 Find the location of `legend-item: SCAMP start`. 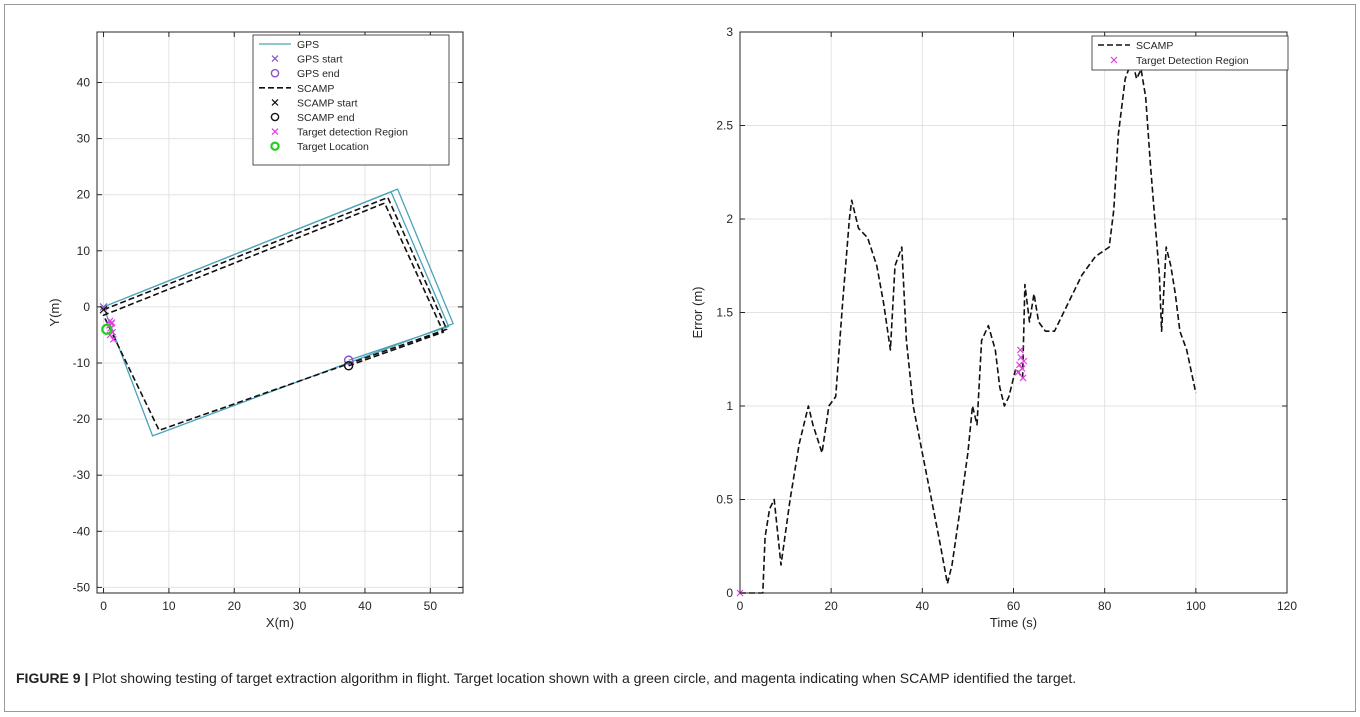

legend-item: SCAMP start is located at coordinates (314, 103).